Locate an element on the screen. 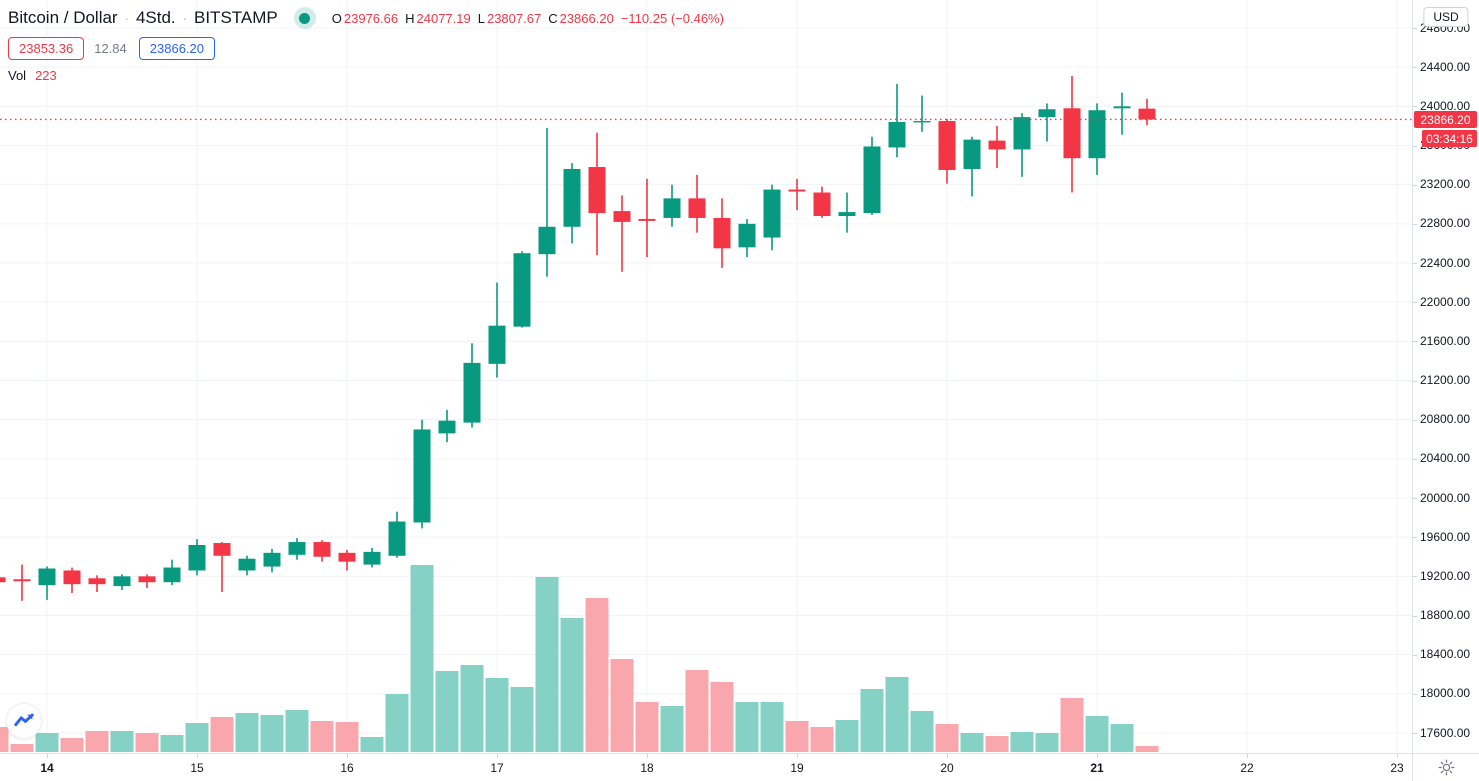  sell-price-button: 23853.36 is located at coordinates (46, 48).